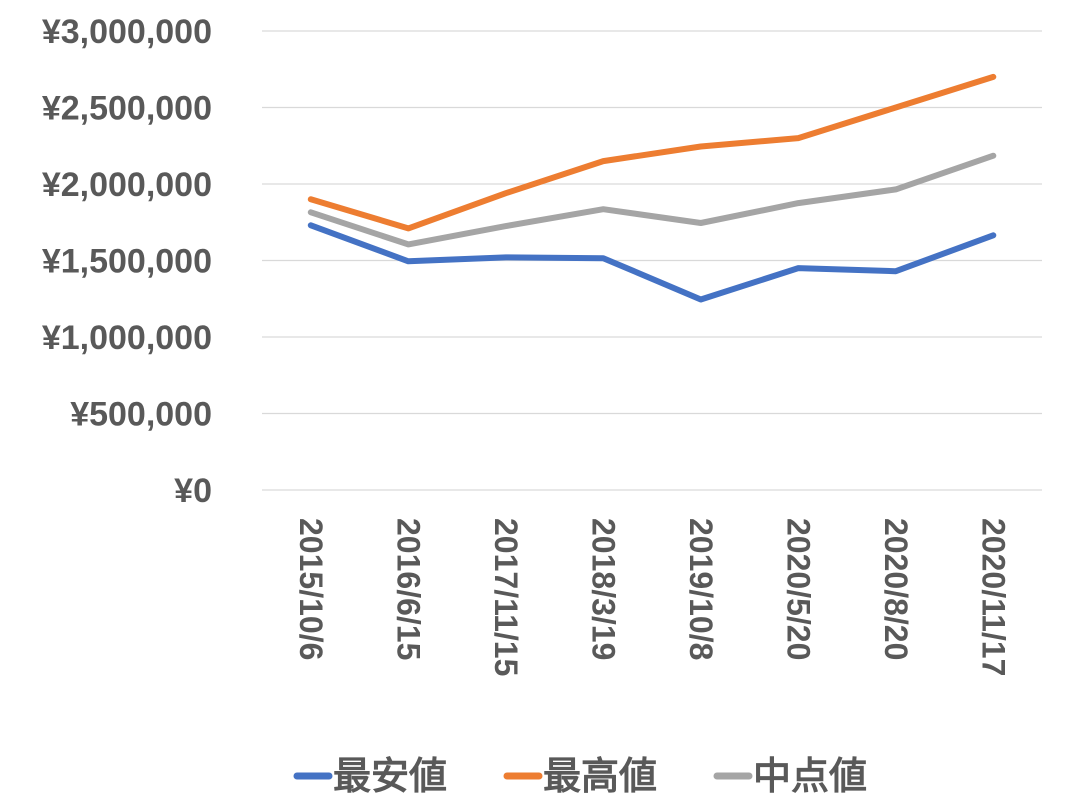  Describe the element at coordinates (896, 589) in the screenshot. I see `x-tick-label: 2020/8/20` at that location.